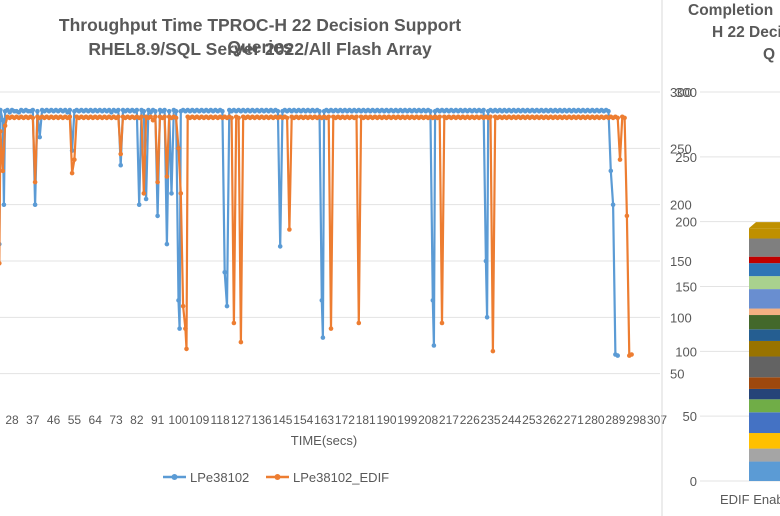 The width and height of the screenshot is (780, 516). I want to click on left-x-tick-label: 109, so click(199, 420).